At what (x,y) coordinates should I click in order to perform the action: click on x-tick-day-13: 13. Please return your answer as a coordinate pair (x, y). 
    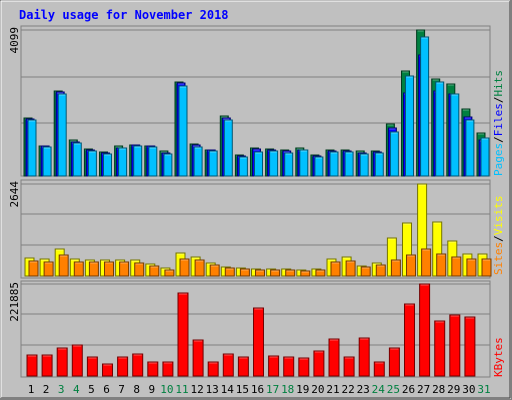
    Looking at the image, I should click on (212, 389).